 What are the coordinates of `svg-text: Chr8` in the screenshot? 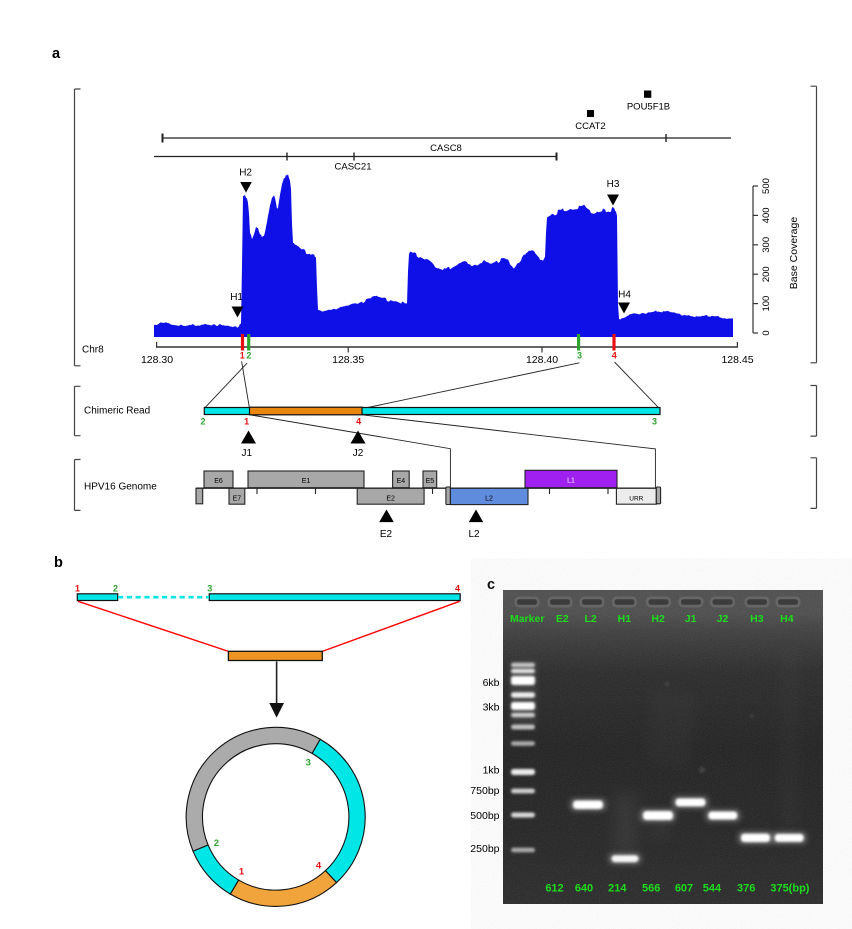 It's located at (93, 350).